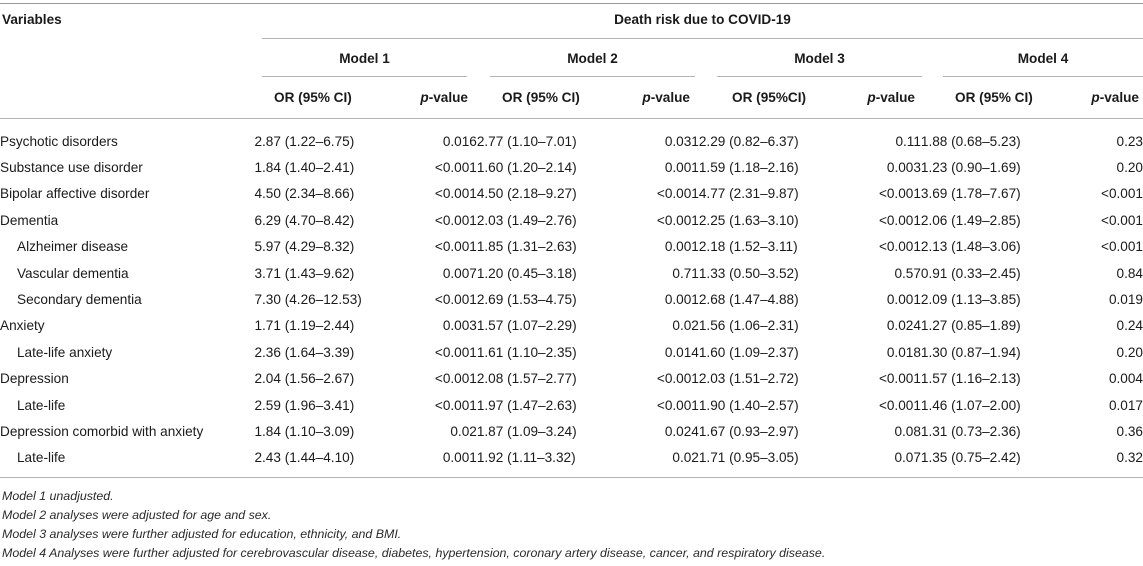 Image resolution: width=1143 pixels, height=566 pixels. Describe the element at coordinates (681, 141) in the screenshot. I see `p-cell: 0.031` at that location.